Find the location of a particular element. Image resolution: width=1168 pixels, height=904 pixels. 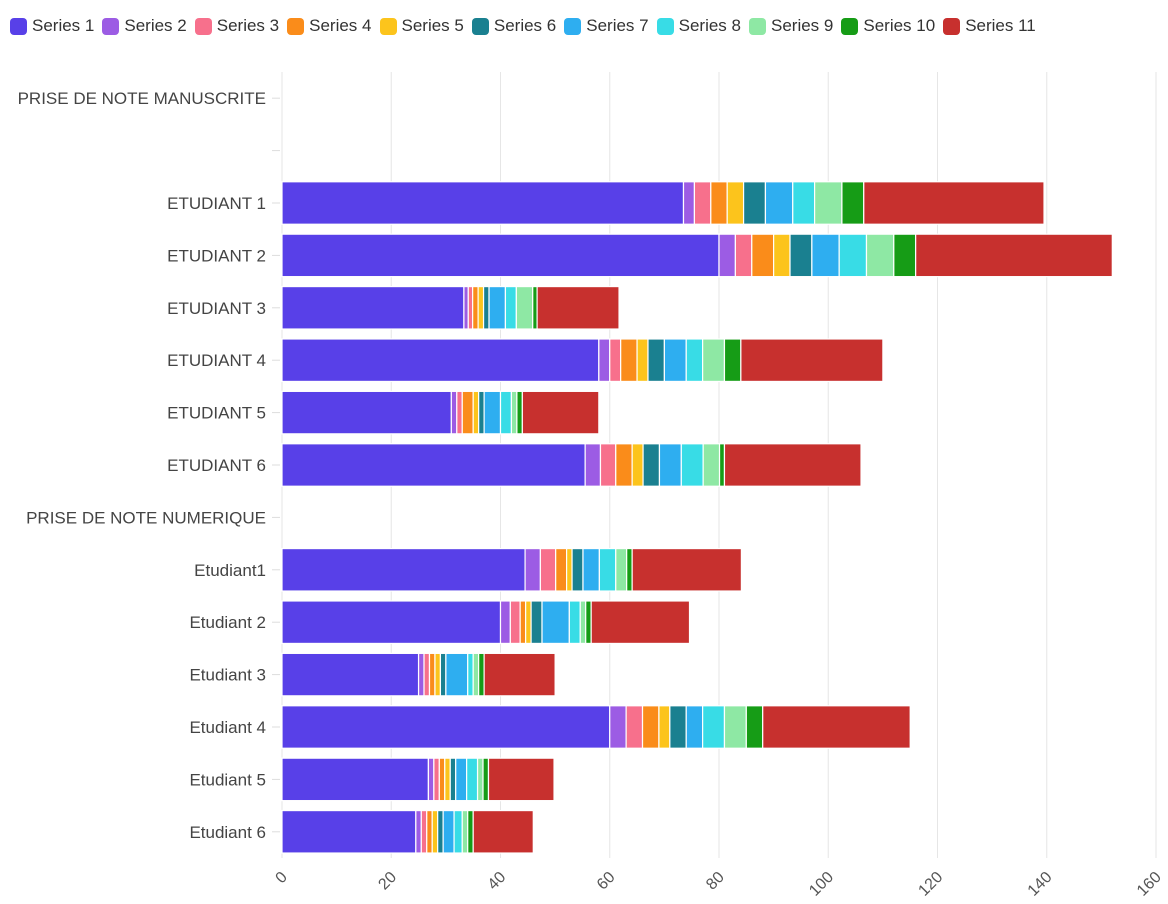

x-tick-label: 140 is located at coordinates (1040, 884).